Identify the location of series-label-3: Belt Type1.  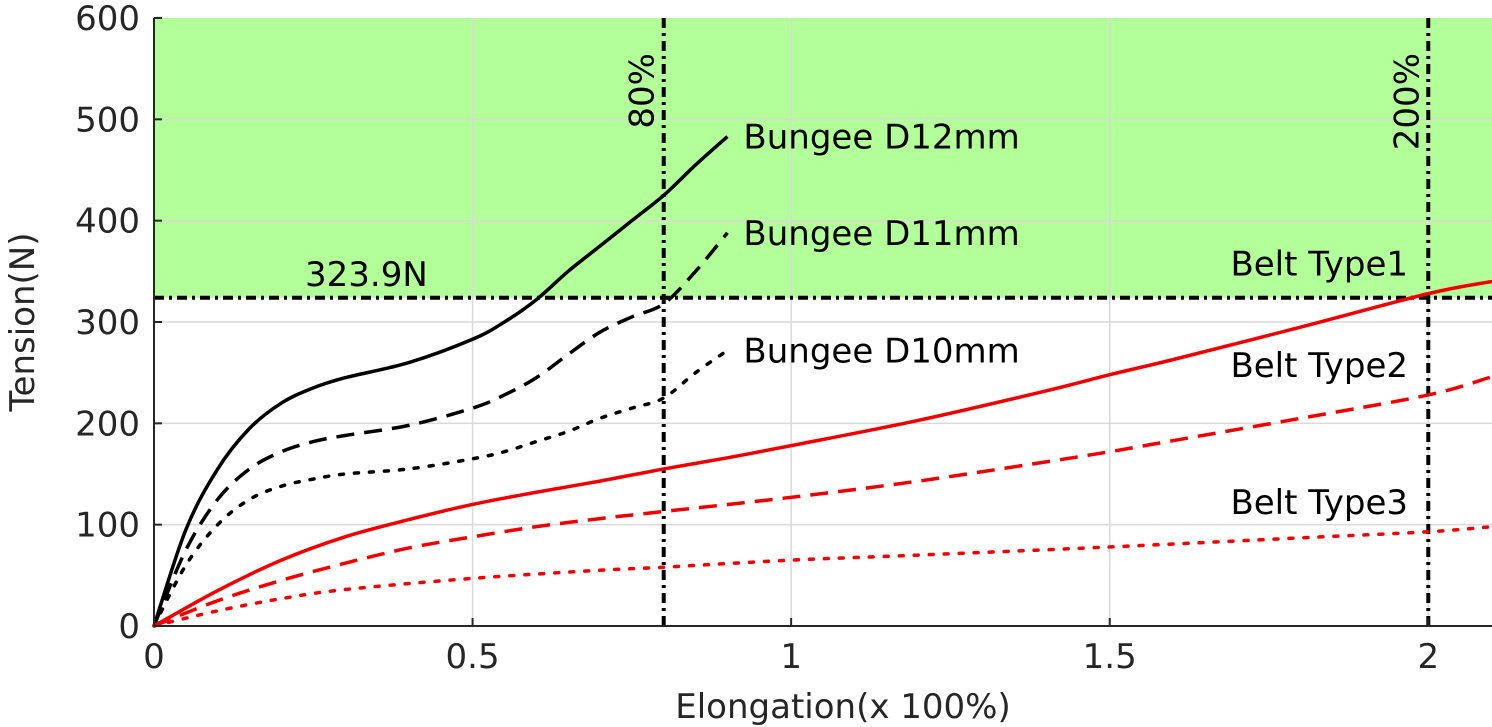
(1319, 265).